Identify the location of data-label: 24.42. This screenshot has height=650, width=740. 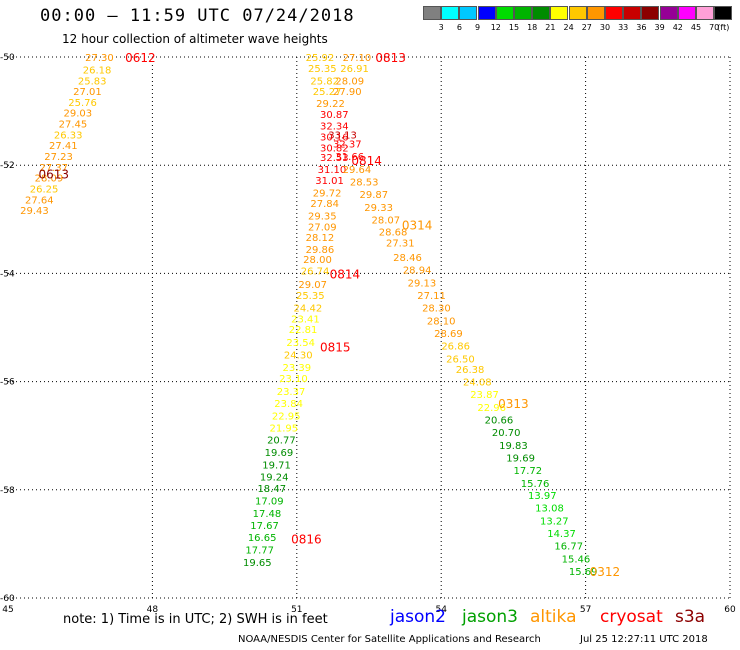
(308, 308).